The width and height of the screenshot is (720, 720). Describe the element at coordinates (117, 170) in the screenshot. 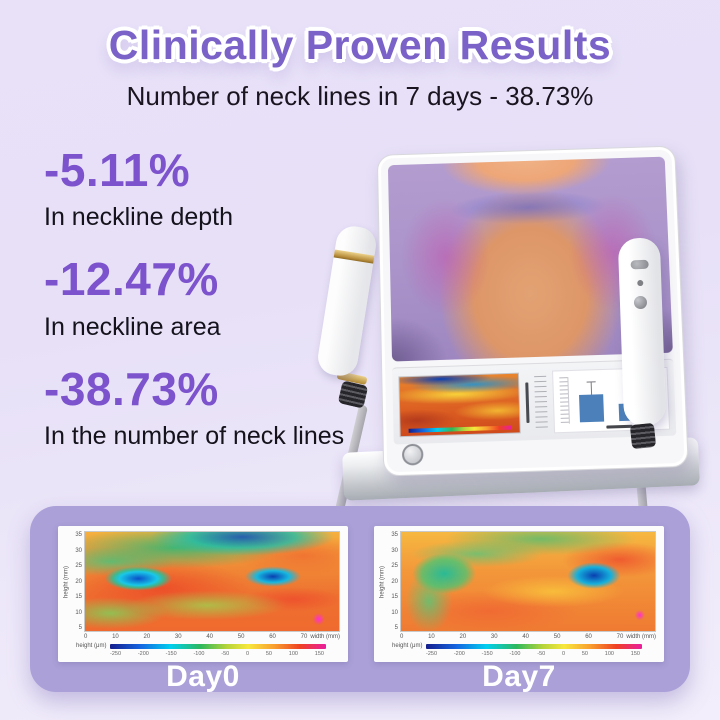

I see `stat-value: -5.11%` at that location.